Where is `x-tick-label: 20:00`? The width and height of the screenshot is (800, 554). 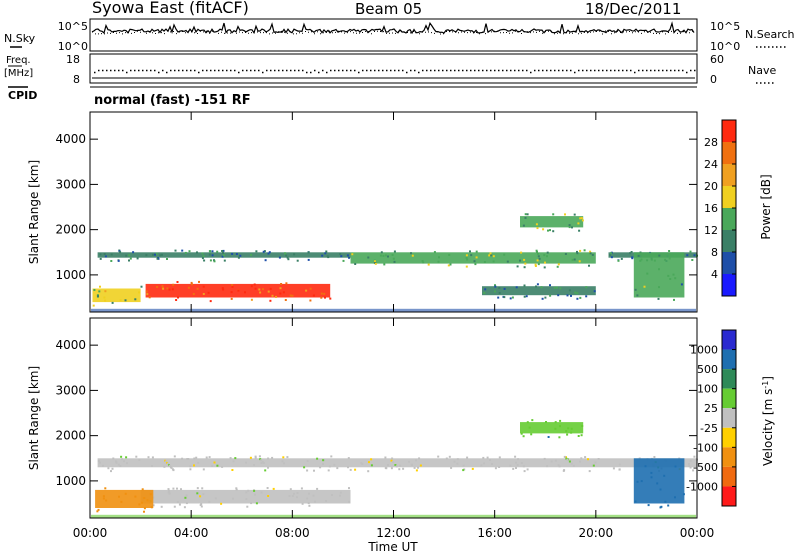
x-tick-label: 20:00 is located at coordinates (596, 533).